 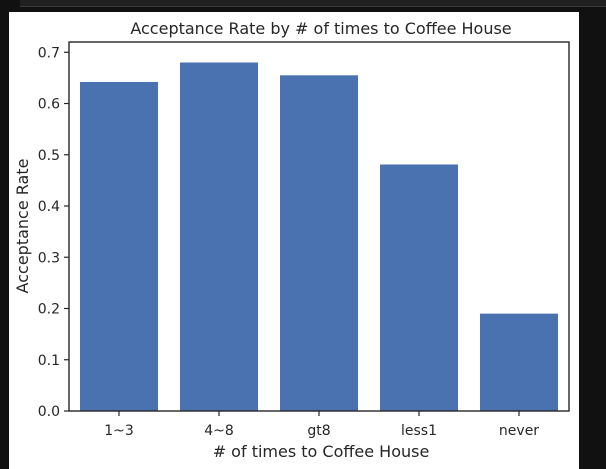 I want to click on y-tick-label-6: 0.6, so click(x=49, y=105).